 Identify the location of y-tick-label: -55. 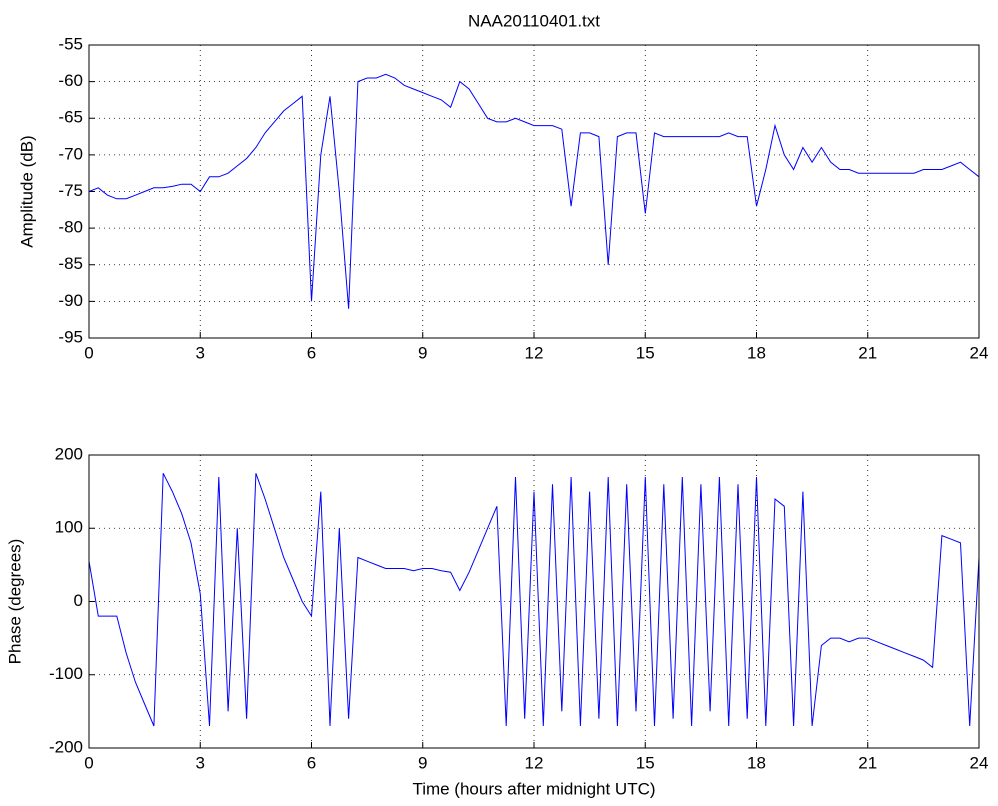
(70, 43).